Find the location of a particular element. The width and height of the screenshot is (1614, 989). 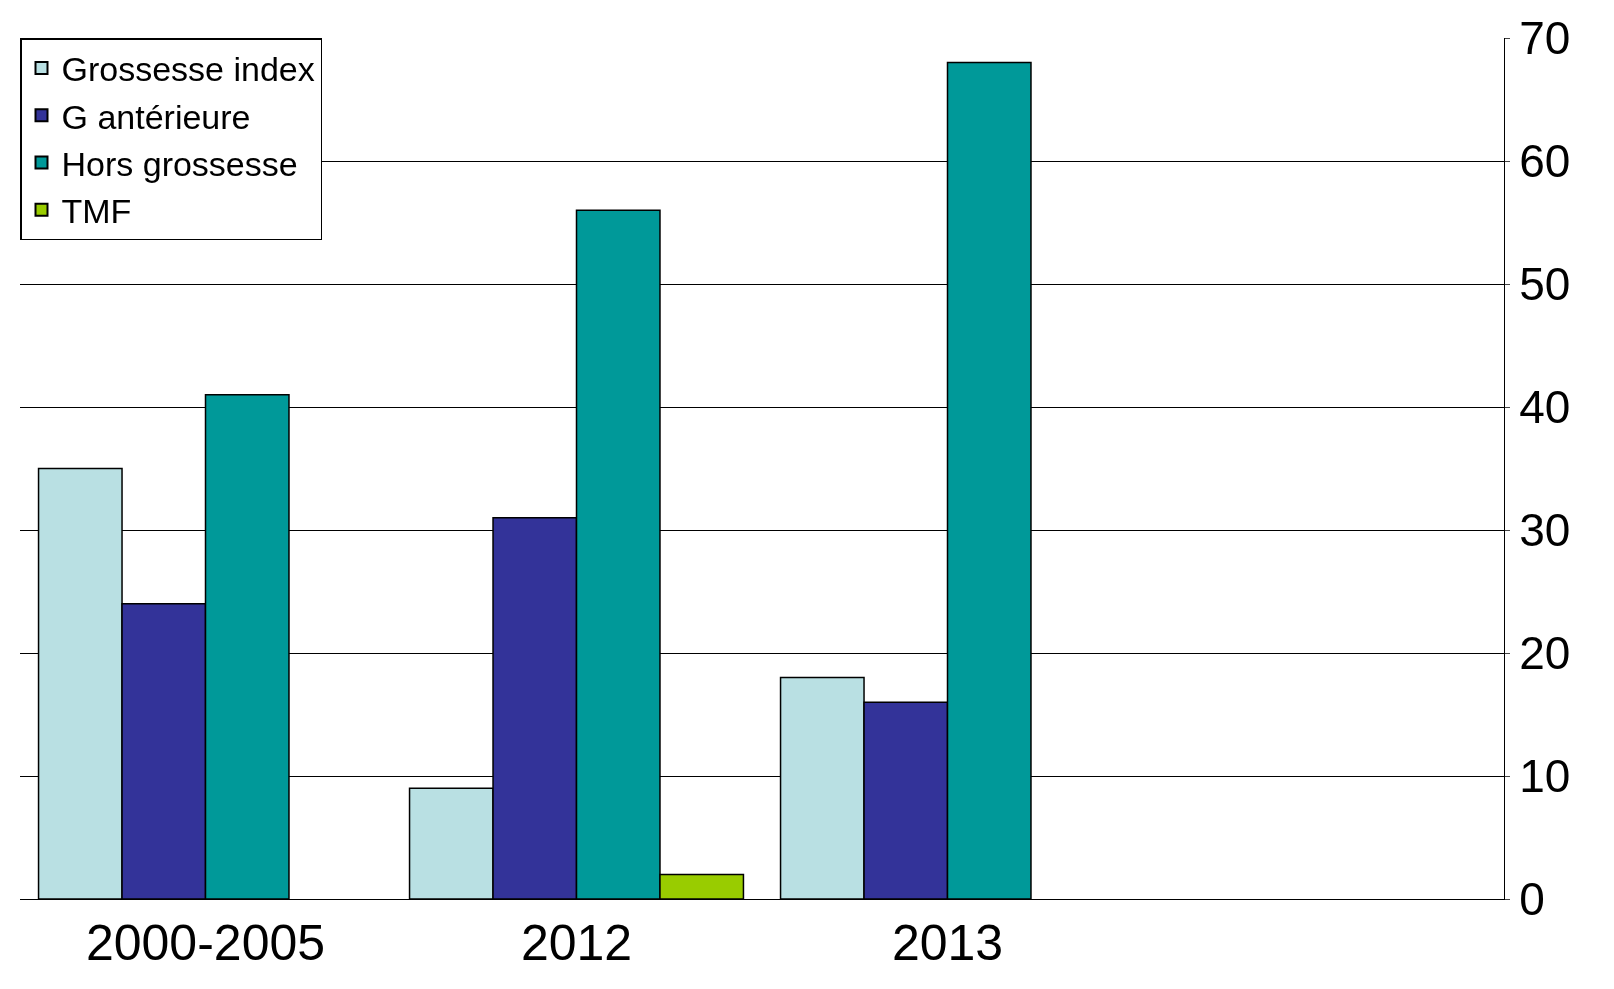

legend-label: Hors grossesse is located at coordinates (179, 163).